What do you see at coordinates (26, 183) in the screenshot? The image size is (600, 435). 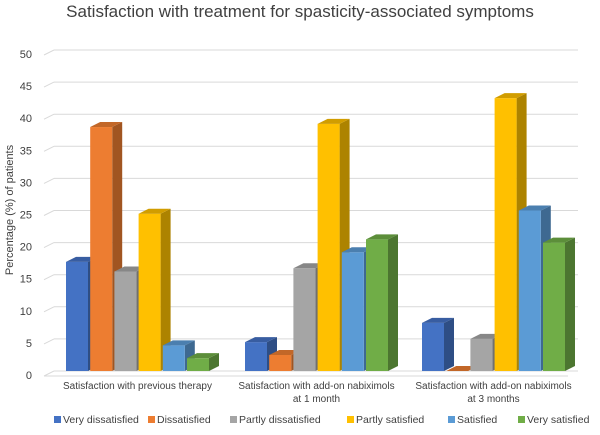 I see `y-tick-label: 30` at bounding box center [26, 183].